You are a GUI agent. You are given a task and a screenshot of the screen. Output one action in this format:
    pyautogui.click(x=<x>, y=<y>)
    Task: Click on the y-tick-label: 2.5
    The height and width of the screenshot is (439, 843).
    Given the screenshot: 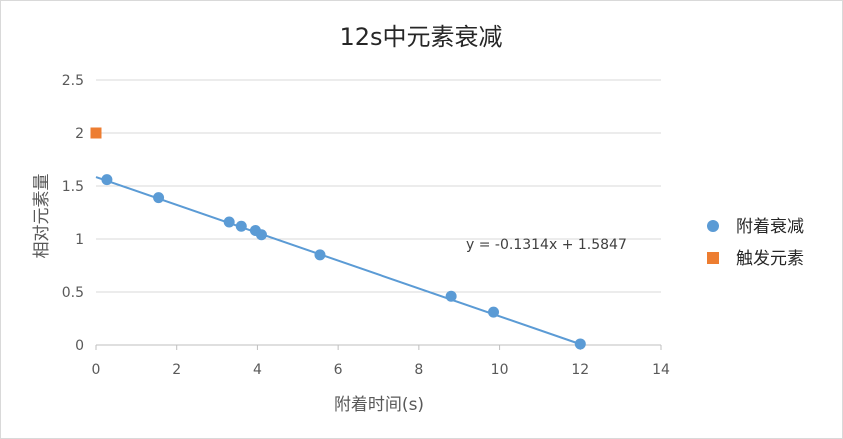 What is the action you would take?
    pyautogui.click(x=73, y=81)
    